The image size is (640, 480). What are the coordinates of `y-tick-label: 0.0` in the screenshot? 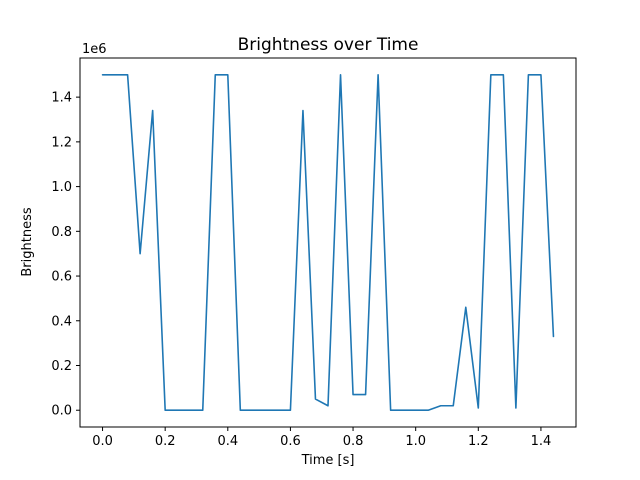 It's located at (61, 411).